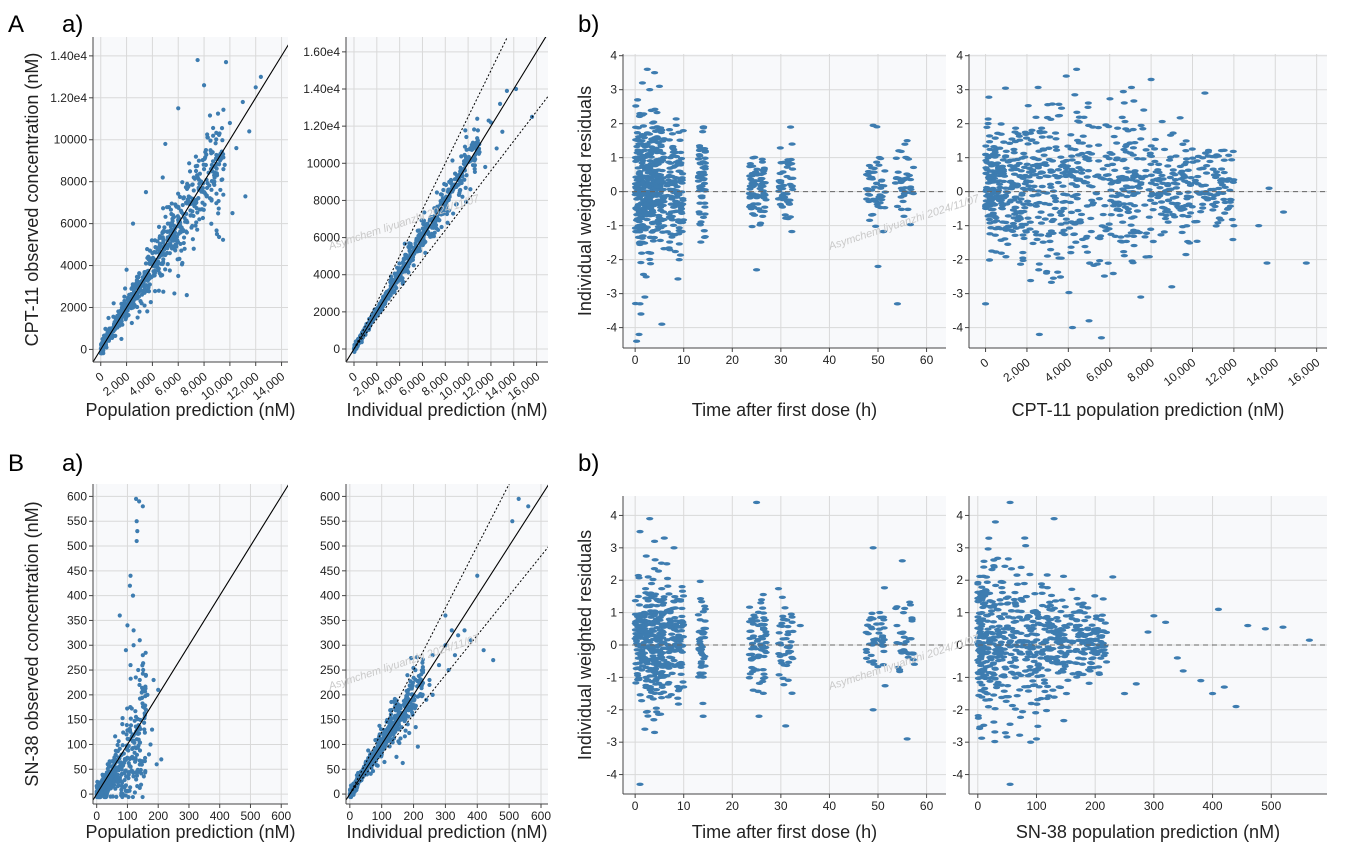 The height and width of the screenshot is (854, 1347). I want to click on y-axis-title: Individual weighted residuals, so click(585, 201).